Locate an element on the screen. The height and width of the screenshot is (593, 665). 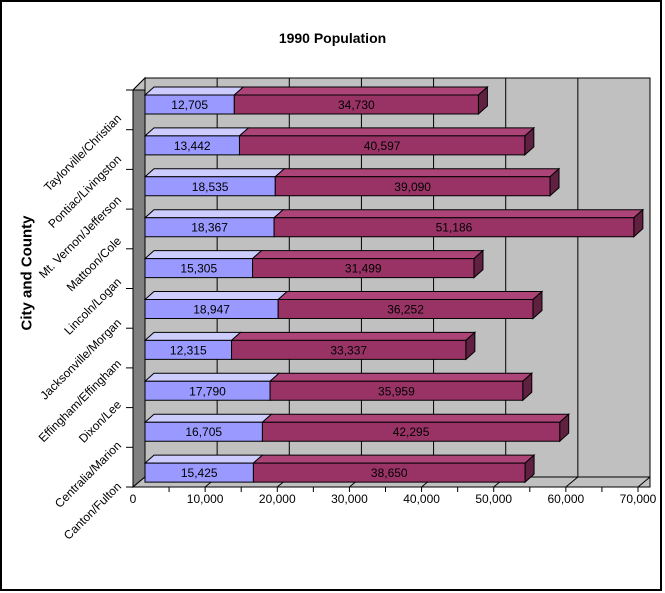
county-value-label: 36,252 is located at coordinates (405, 310).